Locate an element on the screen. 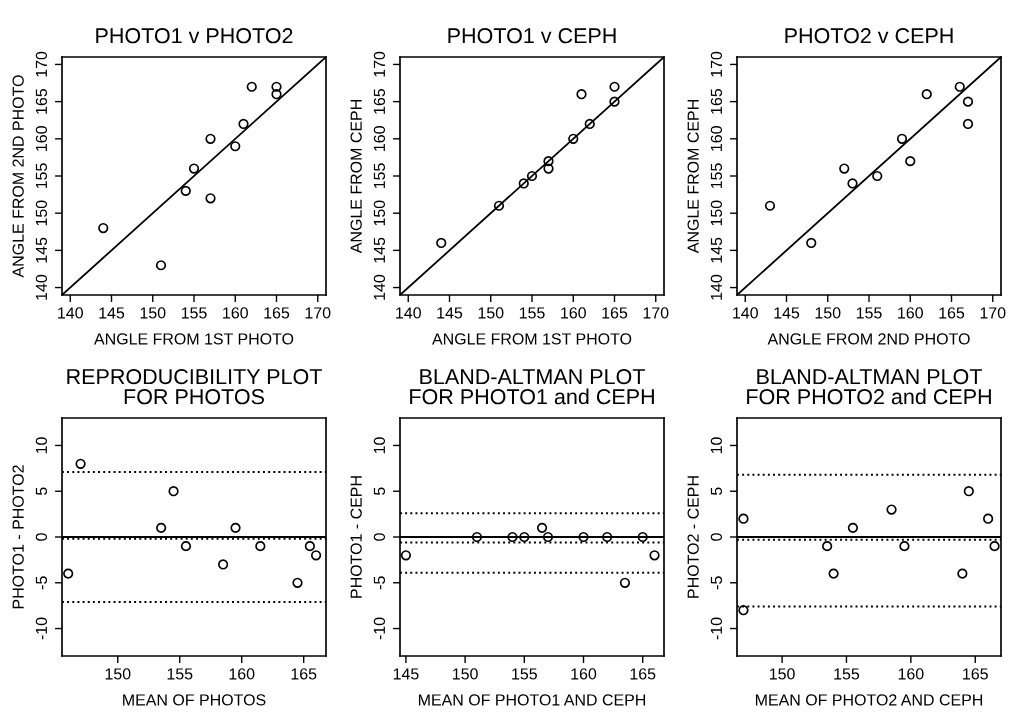 The width and height of the screenshot is (1015, 713). x-axis-title: MEAN OF PHOTO1 AND CEPH is located at coordinates (532, 700).